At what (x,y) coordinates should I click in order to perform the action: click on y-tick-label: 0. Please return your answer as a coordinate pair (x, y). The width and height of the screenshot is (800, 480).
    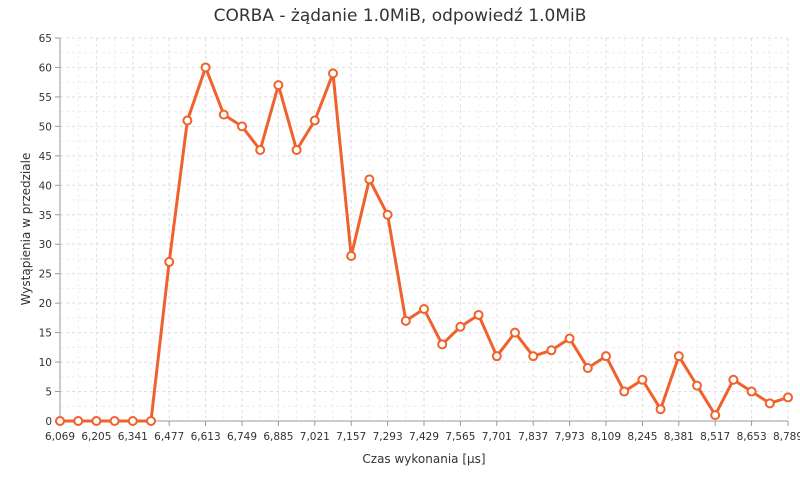
    Looking at the image, I should click on (48, 422).